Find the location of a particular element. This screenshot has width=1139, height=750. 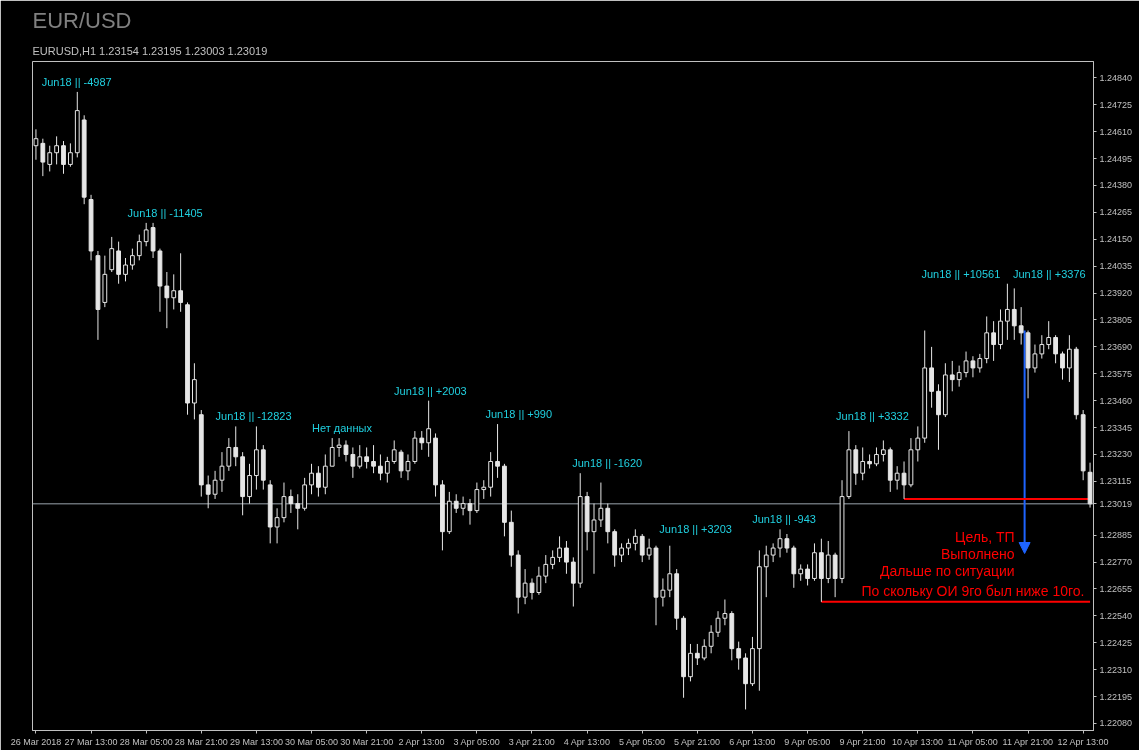

y-tick-label: 1.23575 is located at coordinates (1116, 373).